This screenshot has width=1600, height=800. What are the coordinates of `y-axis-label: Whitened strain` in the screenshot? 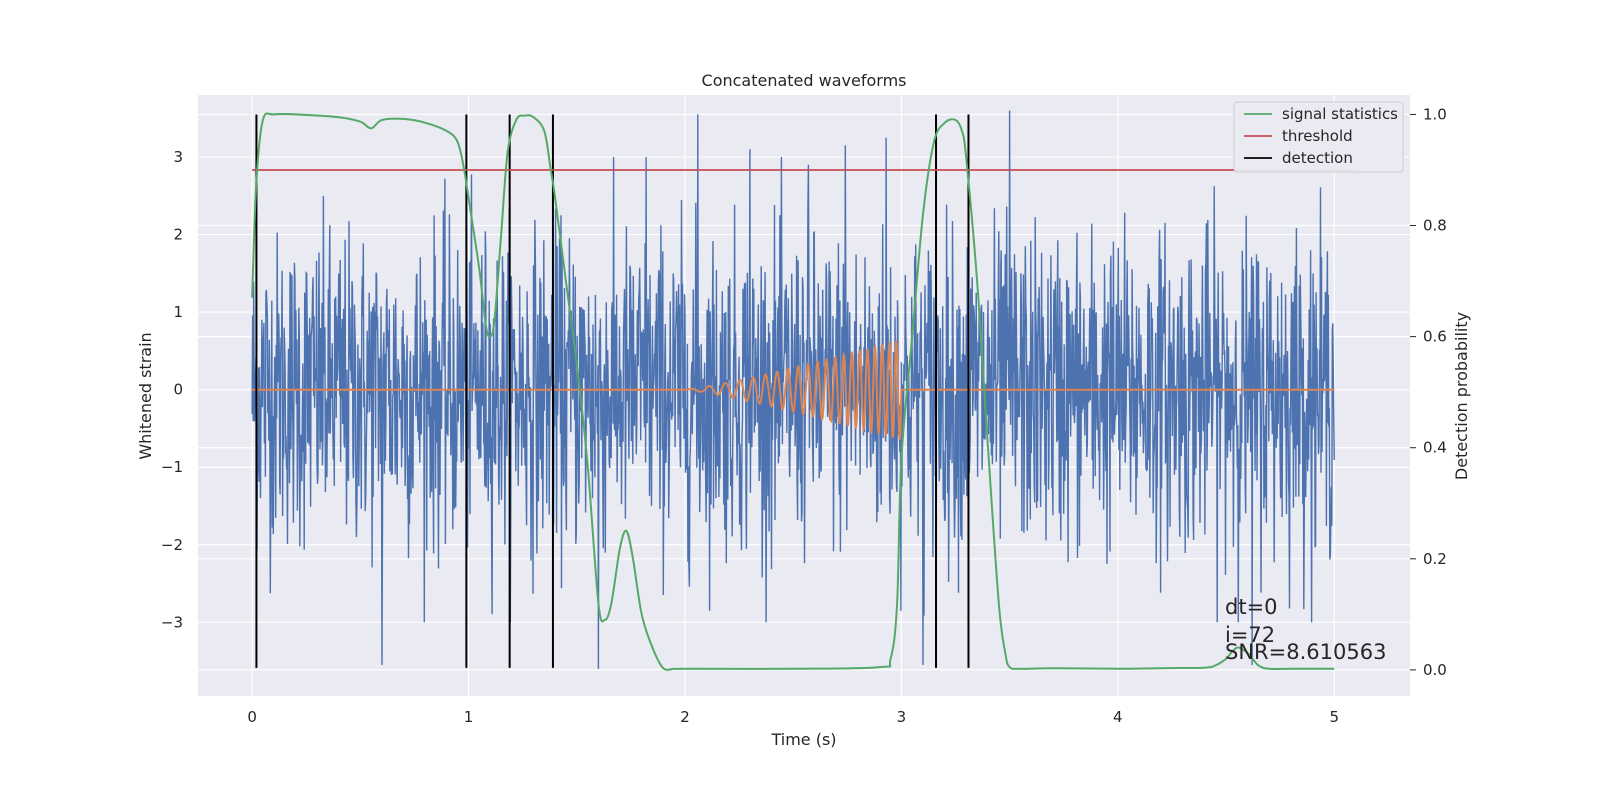 It's located at (145, 395).